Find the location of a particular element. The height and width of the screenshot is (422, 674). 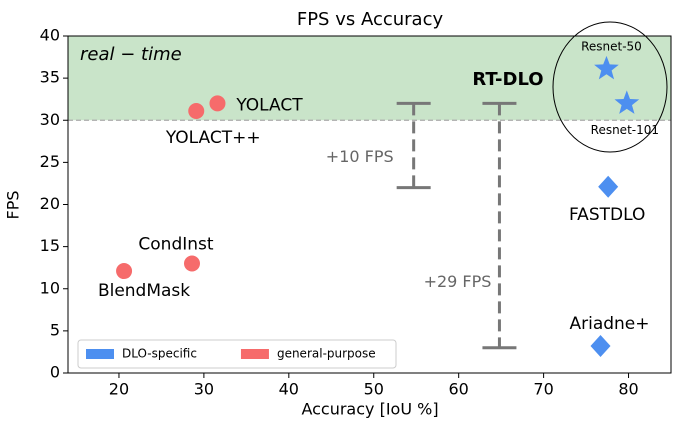

legend-box is located at coordinates (237, 354).